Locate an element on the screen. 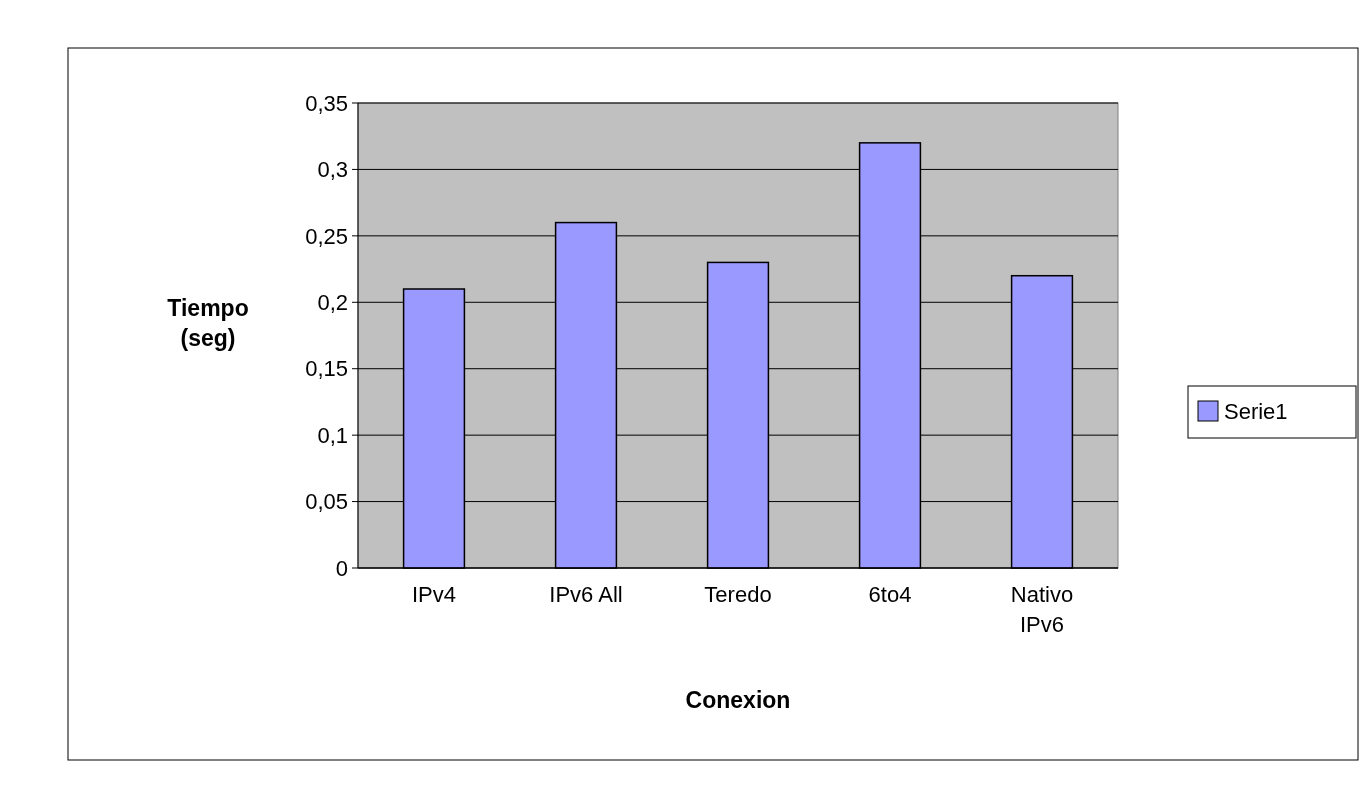  y-tick-label: 0,3 is located at coordinates (332, 170).